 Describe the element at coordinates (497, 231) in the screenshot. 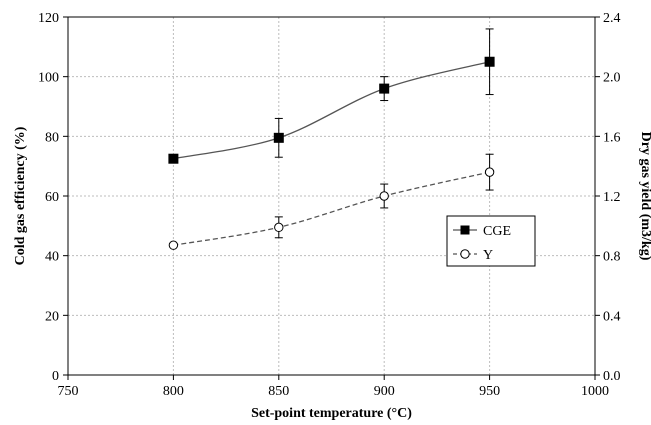

I see `legend-label: CGE` at that location.